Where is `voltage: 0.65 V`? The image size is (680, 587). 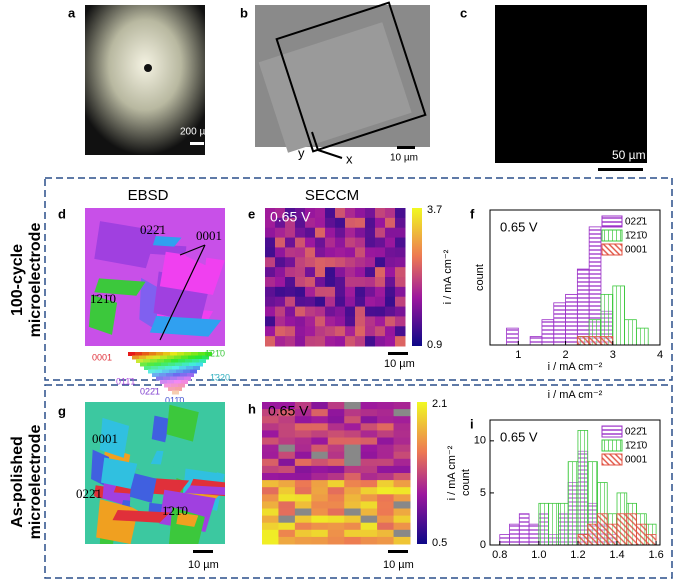
voltage: 0.65 V is located at coordinates (288, 411).